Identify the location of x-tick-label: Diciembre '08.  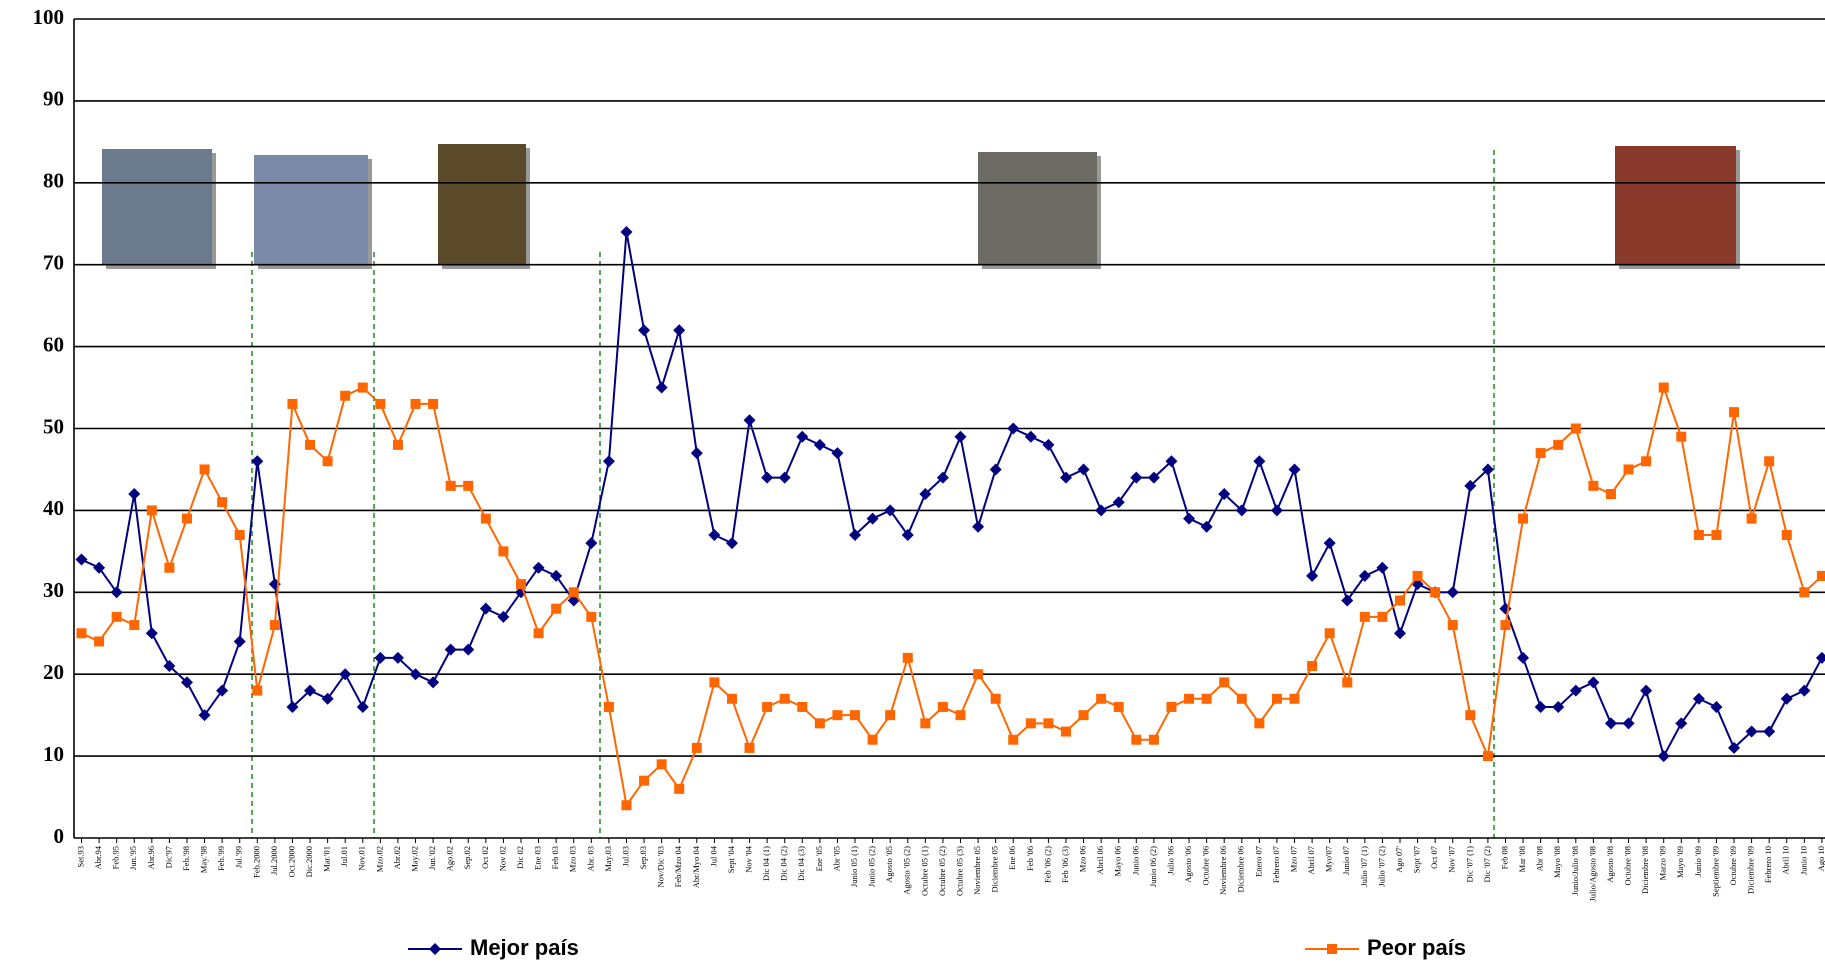
(1645, 870).